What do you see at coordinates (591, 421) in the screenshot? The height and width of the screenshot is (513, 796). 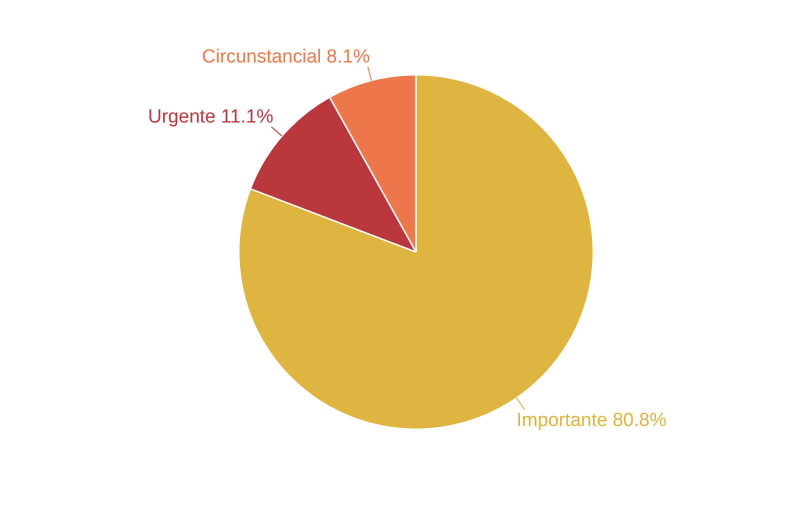 I see `slice-label: Importante 80.8%` at bounding box center [591, 421].